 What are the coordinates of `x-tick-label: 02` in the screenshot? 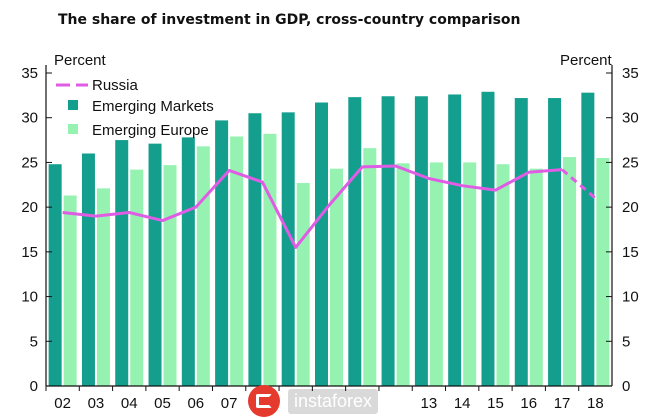 It's located at (62, 403).